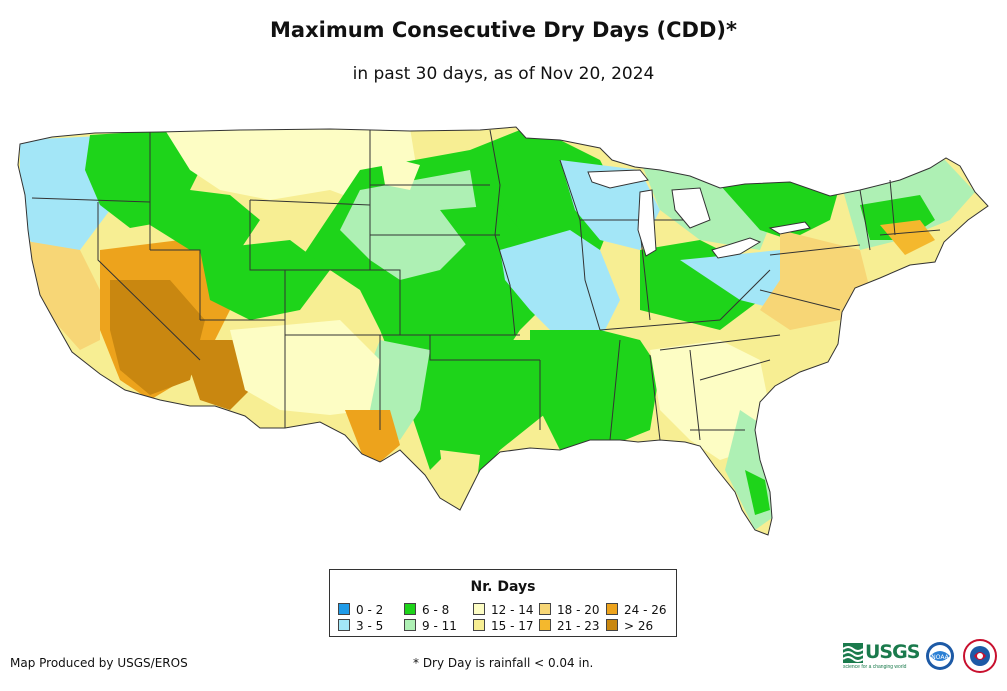 This screenshot has height=691, width=1007. I want to click on zone-big-bend, so click(372, 436).